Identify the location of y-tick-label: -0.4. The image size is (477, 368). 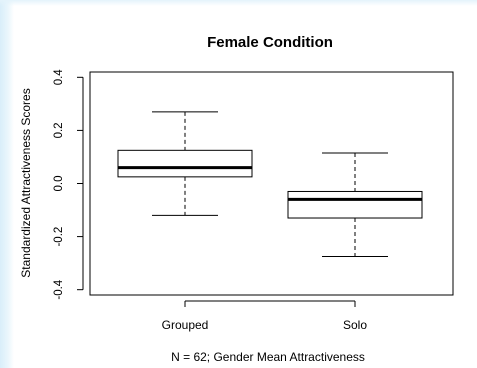
(59, 289).